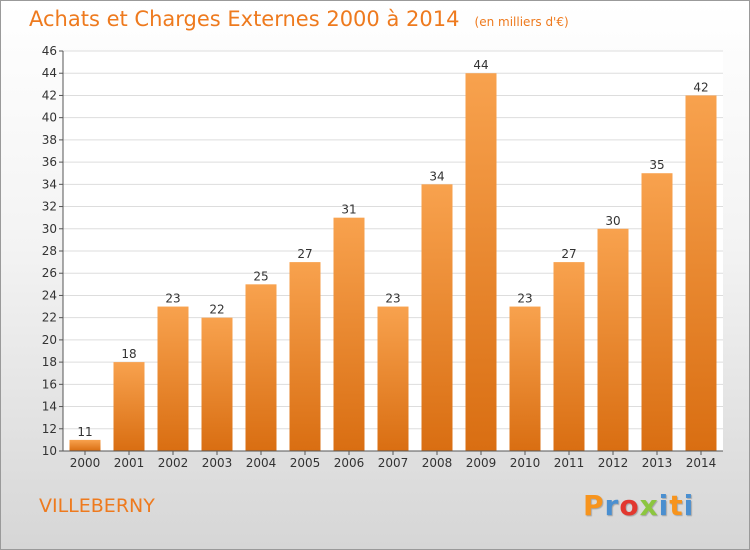 Image resolution: width=750 pixels, height=550 pixels. I want to click on x-tick-label: 2014, so click(701, 463).